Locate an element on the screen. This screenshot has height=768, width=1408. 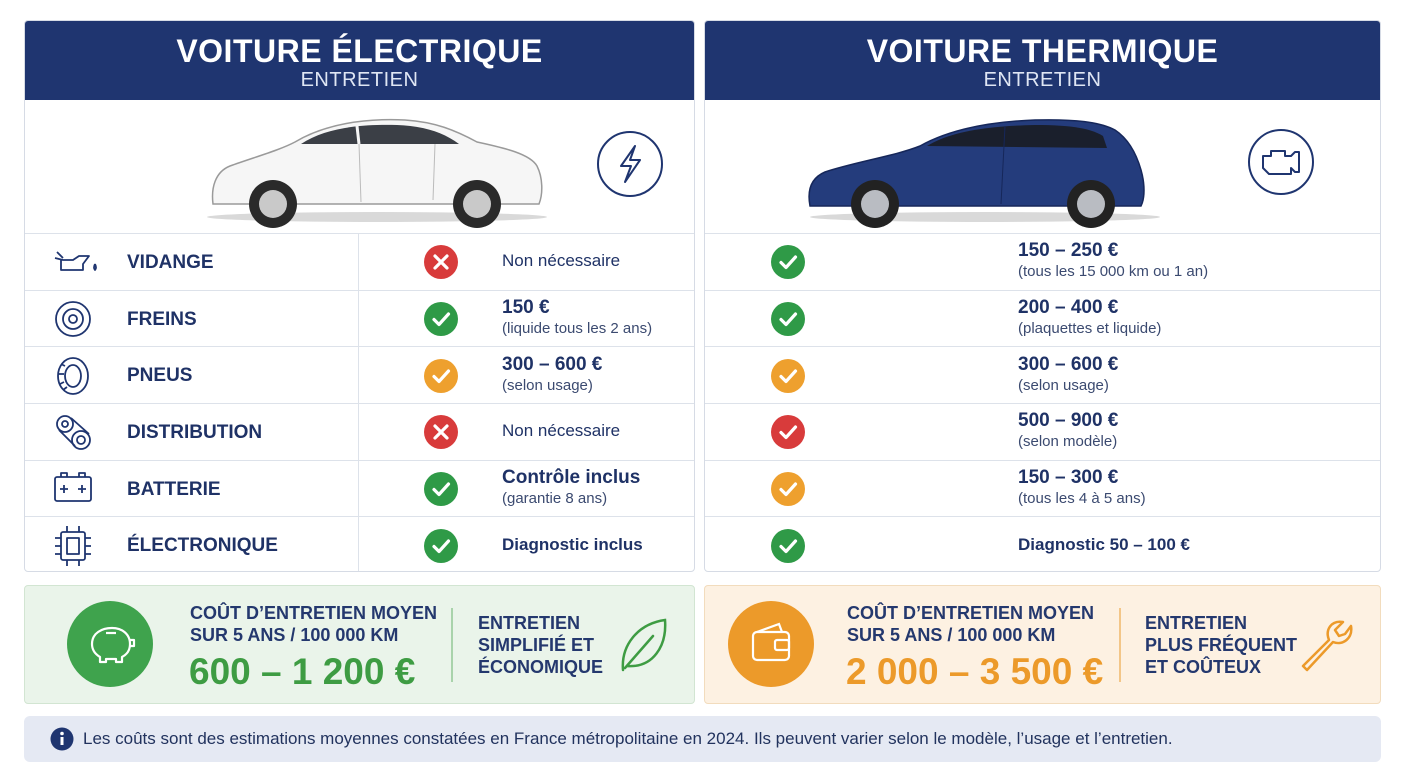
cost-value: Diagnostic 50 – 100 € is located at coordinates (1104, 544).